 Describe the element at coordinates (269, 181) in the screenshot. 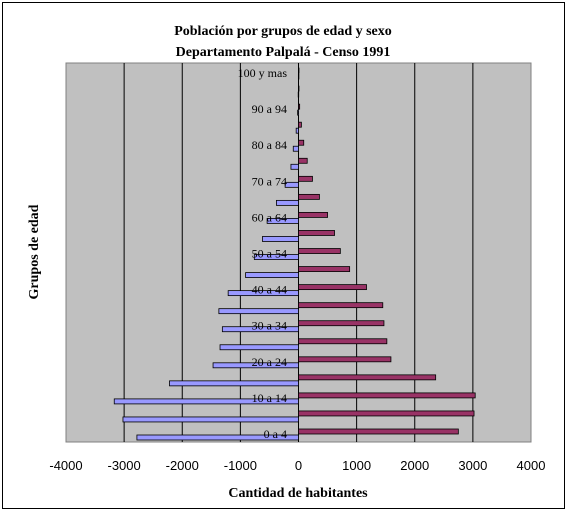

I see `category-label: 70 a 74` at that location.